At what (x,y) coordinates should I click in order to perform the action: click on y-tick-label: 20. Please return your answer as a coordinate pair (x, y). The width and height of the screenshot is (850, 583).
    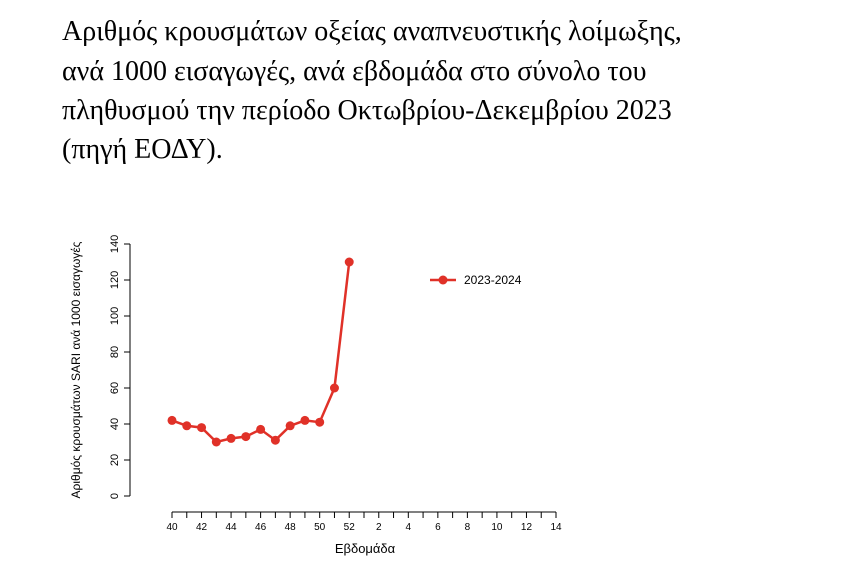
    Looking at the image, I should click on (115, 460).